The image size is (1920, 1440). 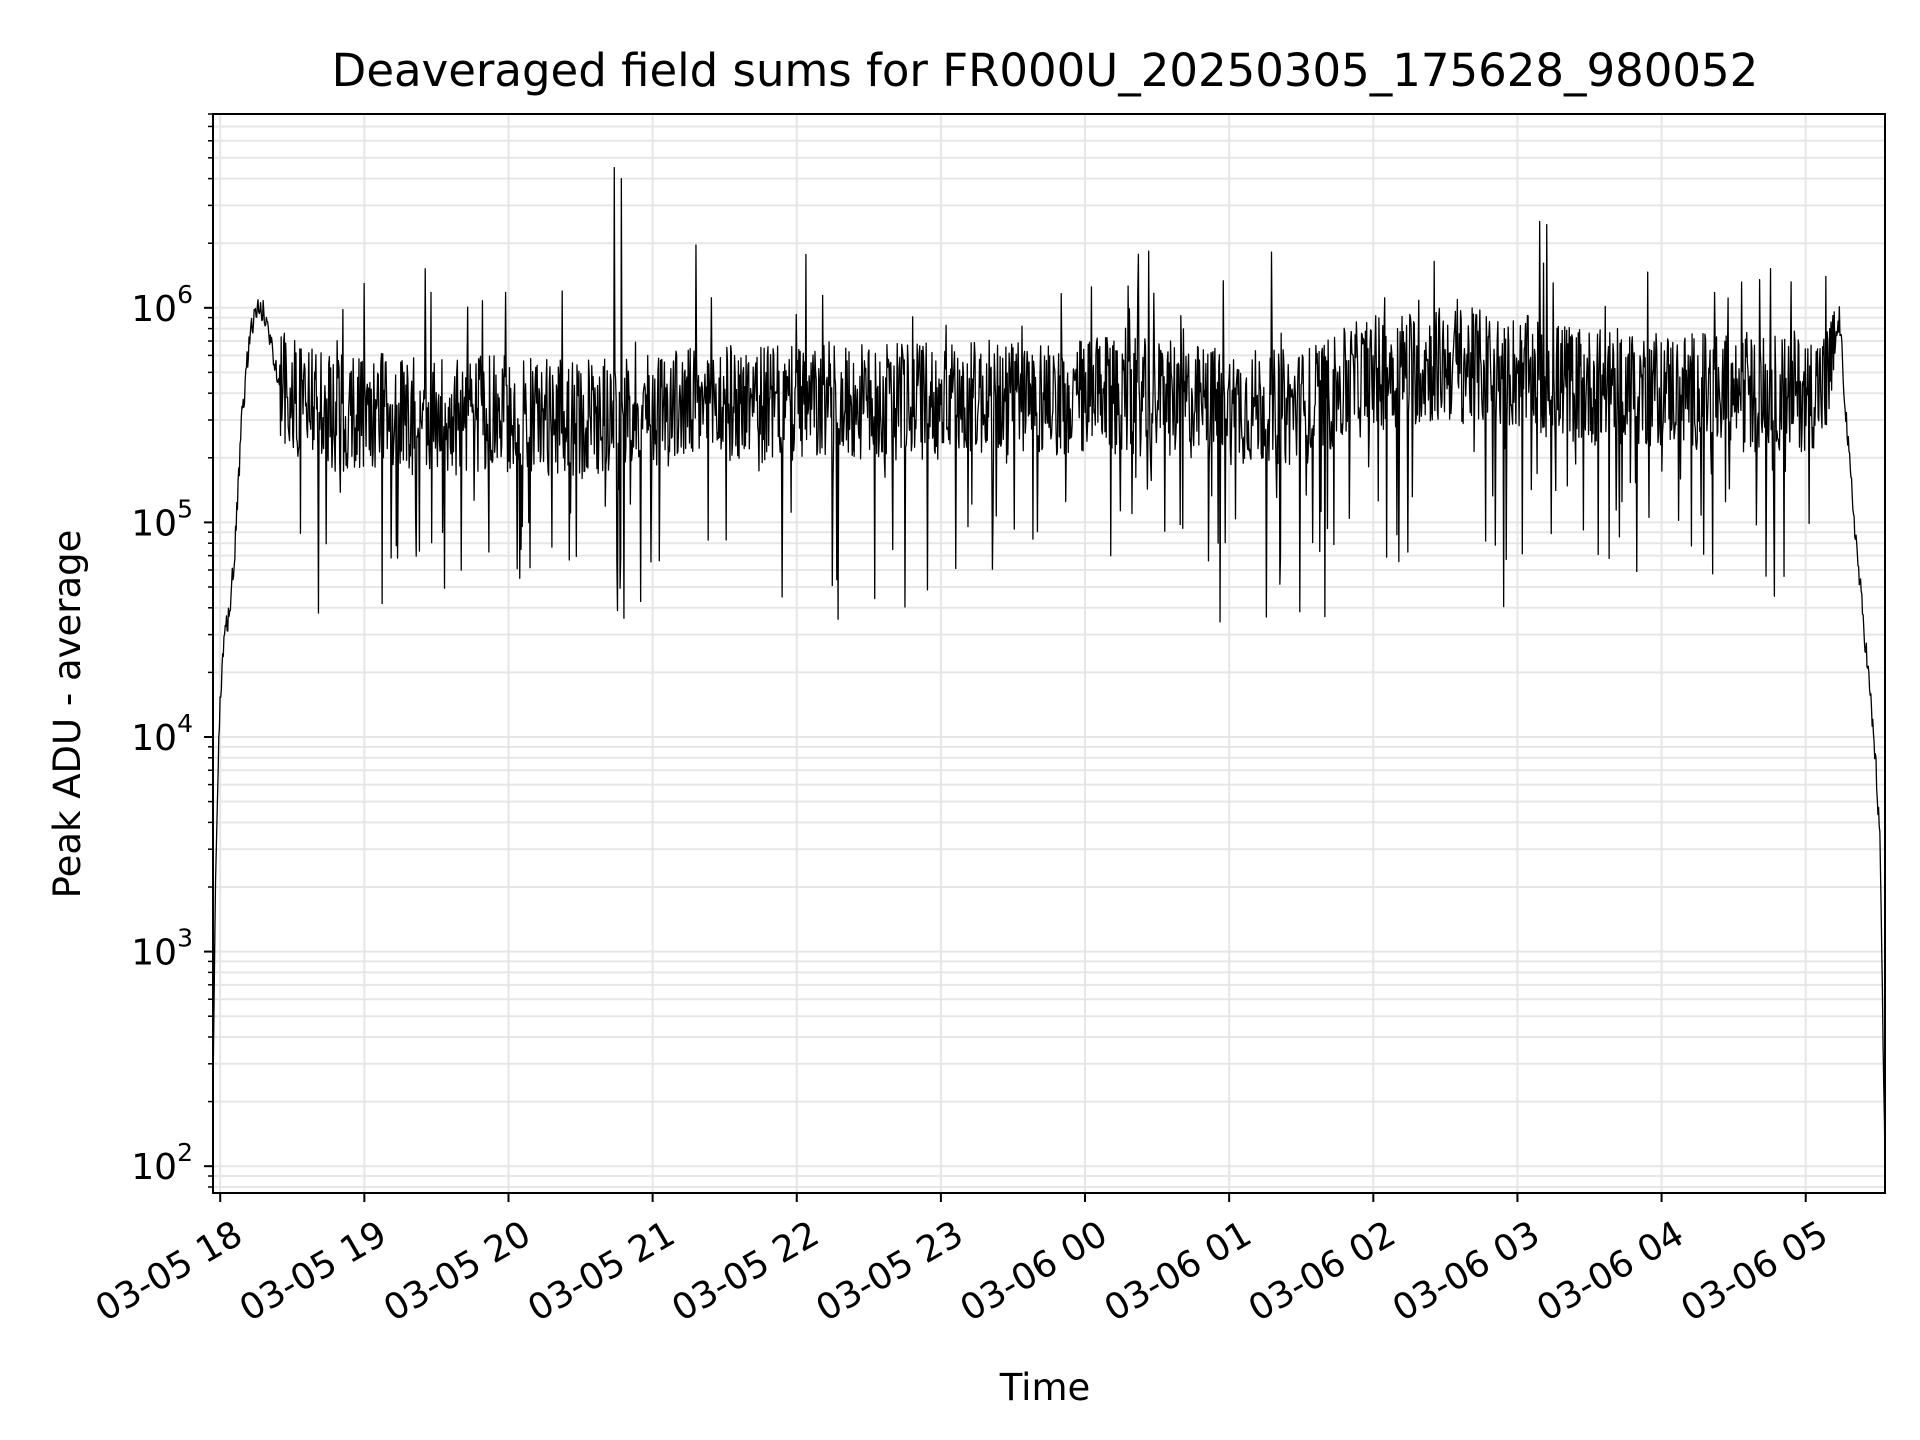 What do you see at coordinates (185, 723) in the screenshot?
I see `y-tick-exponent: 4` at bounding box center [185, 723].